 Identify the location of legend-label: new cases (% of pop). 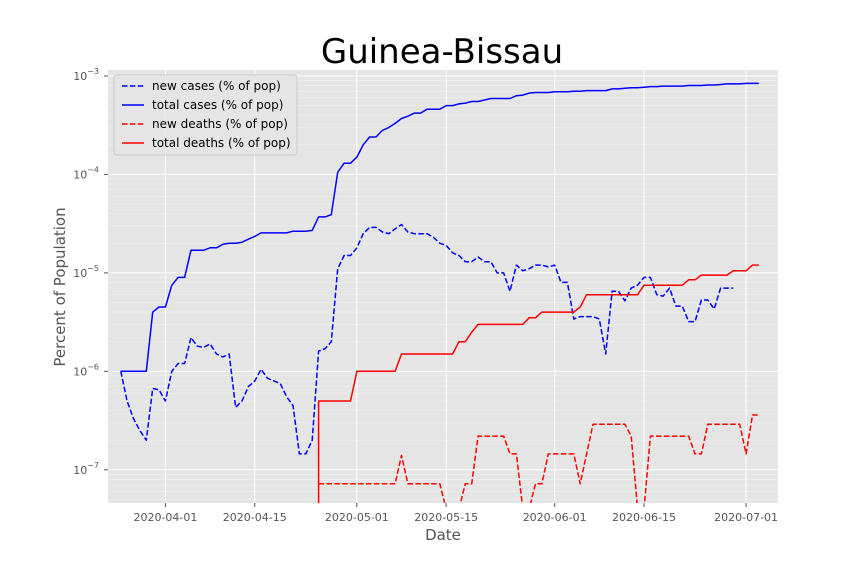
(216, 86).